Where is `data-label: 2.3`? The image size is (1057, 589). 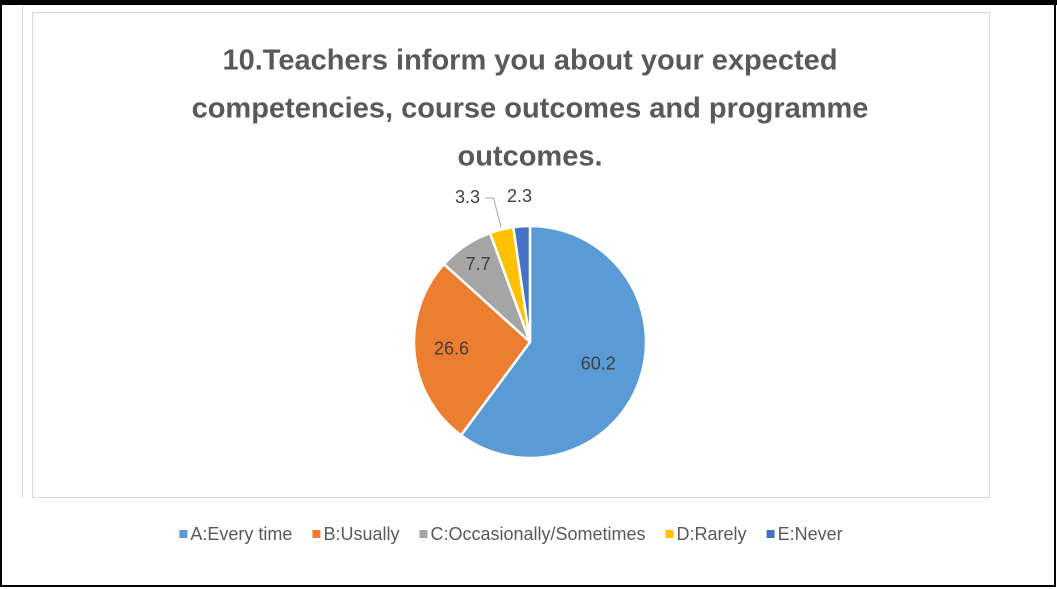 data-label: 2.3 is located at coordinates (519, 196).